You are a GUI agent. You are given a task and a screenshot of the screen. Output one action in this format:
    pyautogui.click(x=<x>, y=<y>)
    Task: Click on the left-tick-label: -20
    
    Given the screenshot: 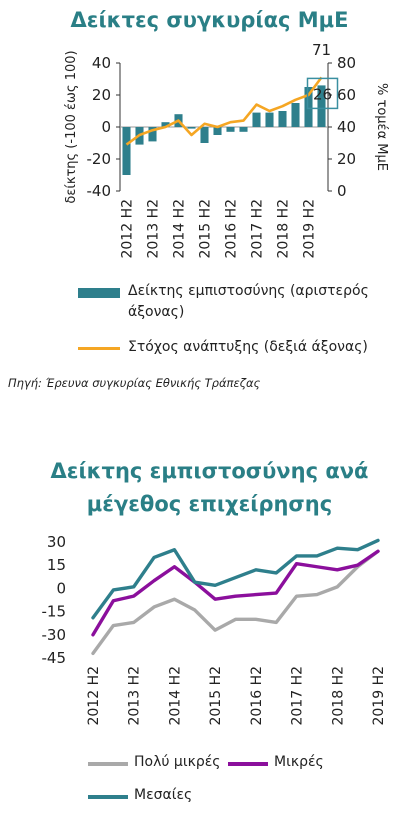 What is the action you would take?
    pyautogui.click(x=99, y=159)
    